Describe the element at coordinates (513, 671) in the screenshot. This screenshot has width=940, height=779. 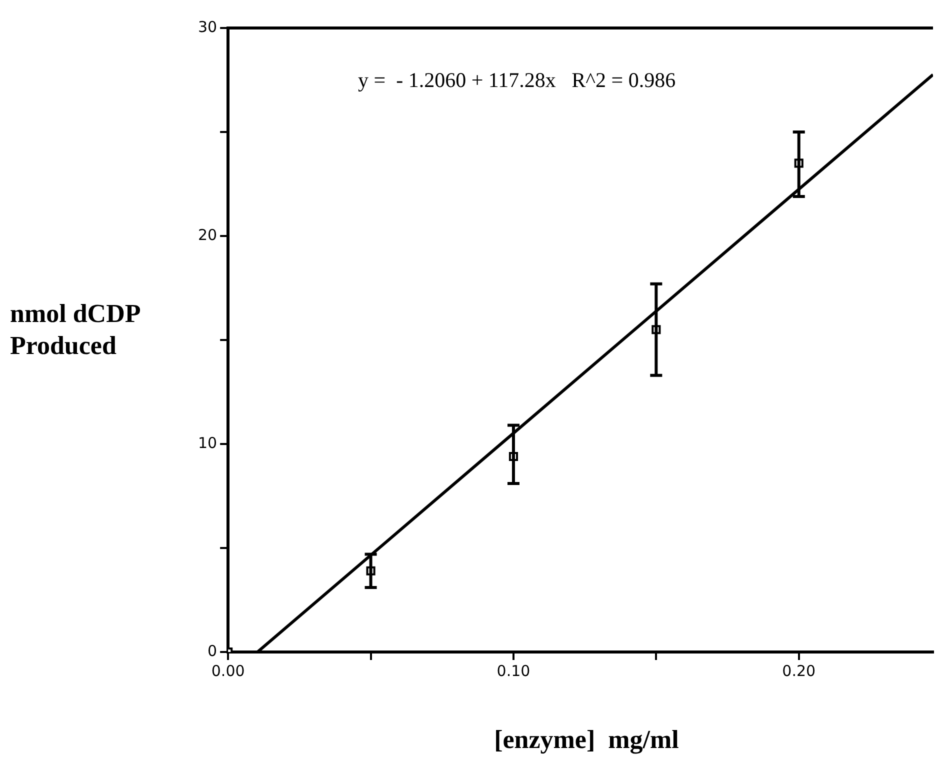
I see `x-tick-label: 0.10` at that location.